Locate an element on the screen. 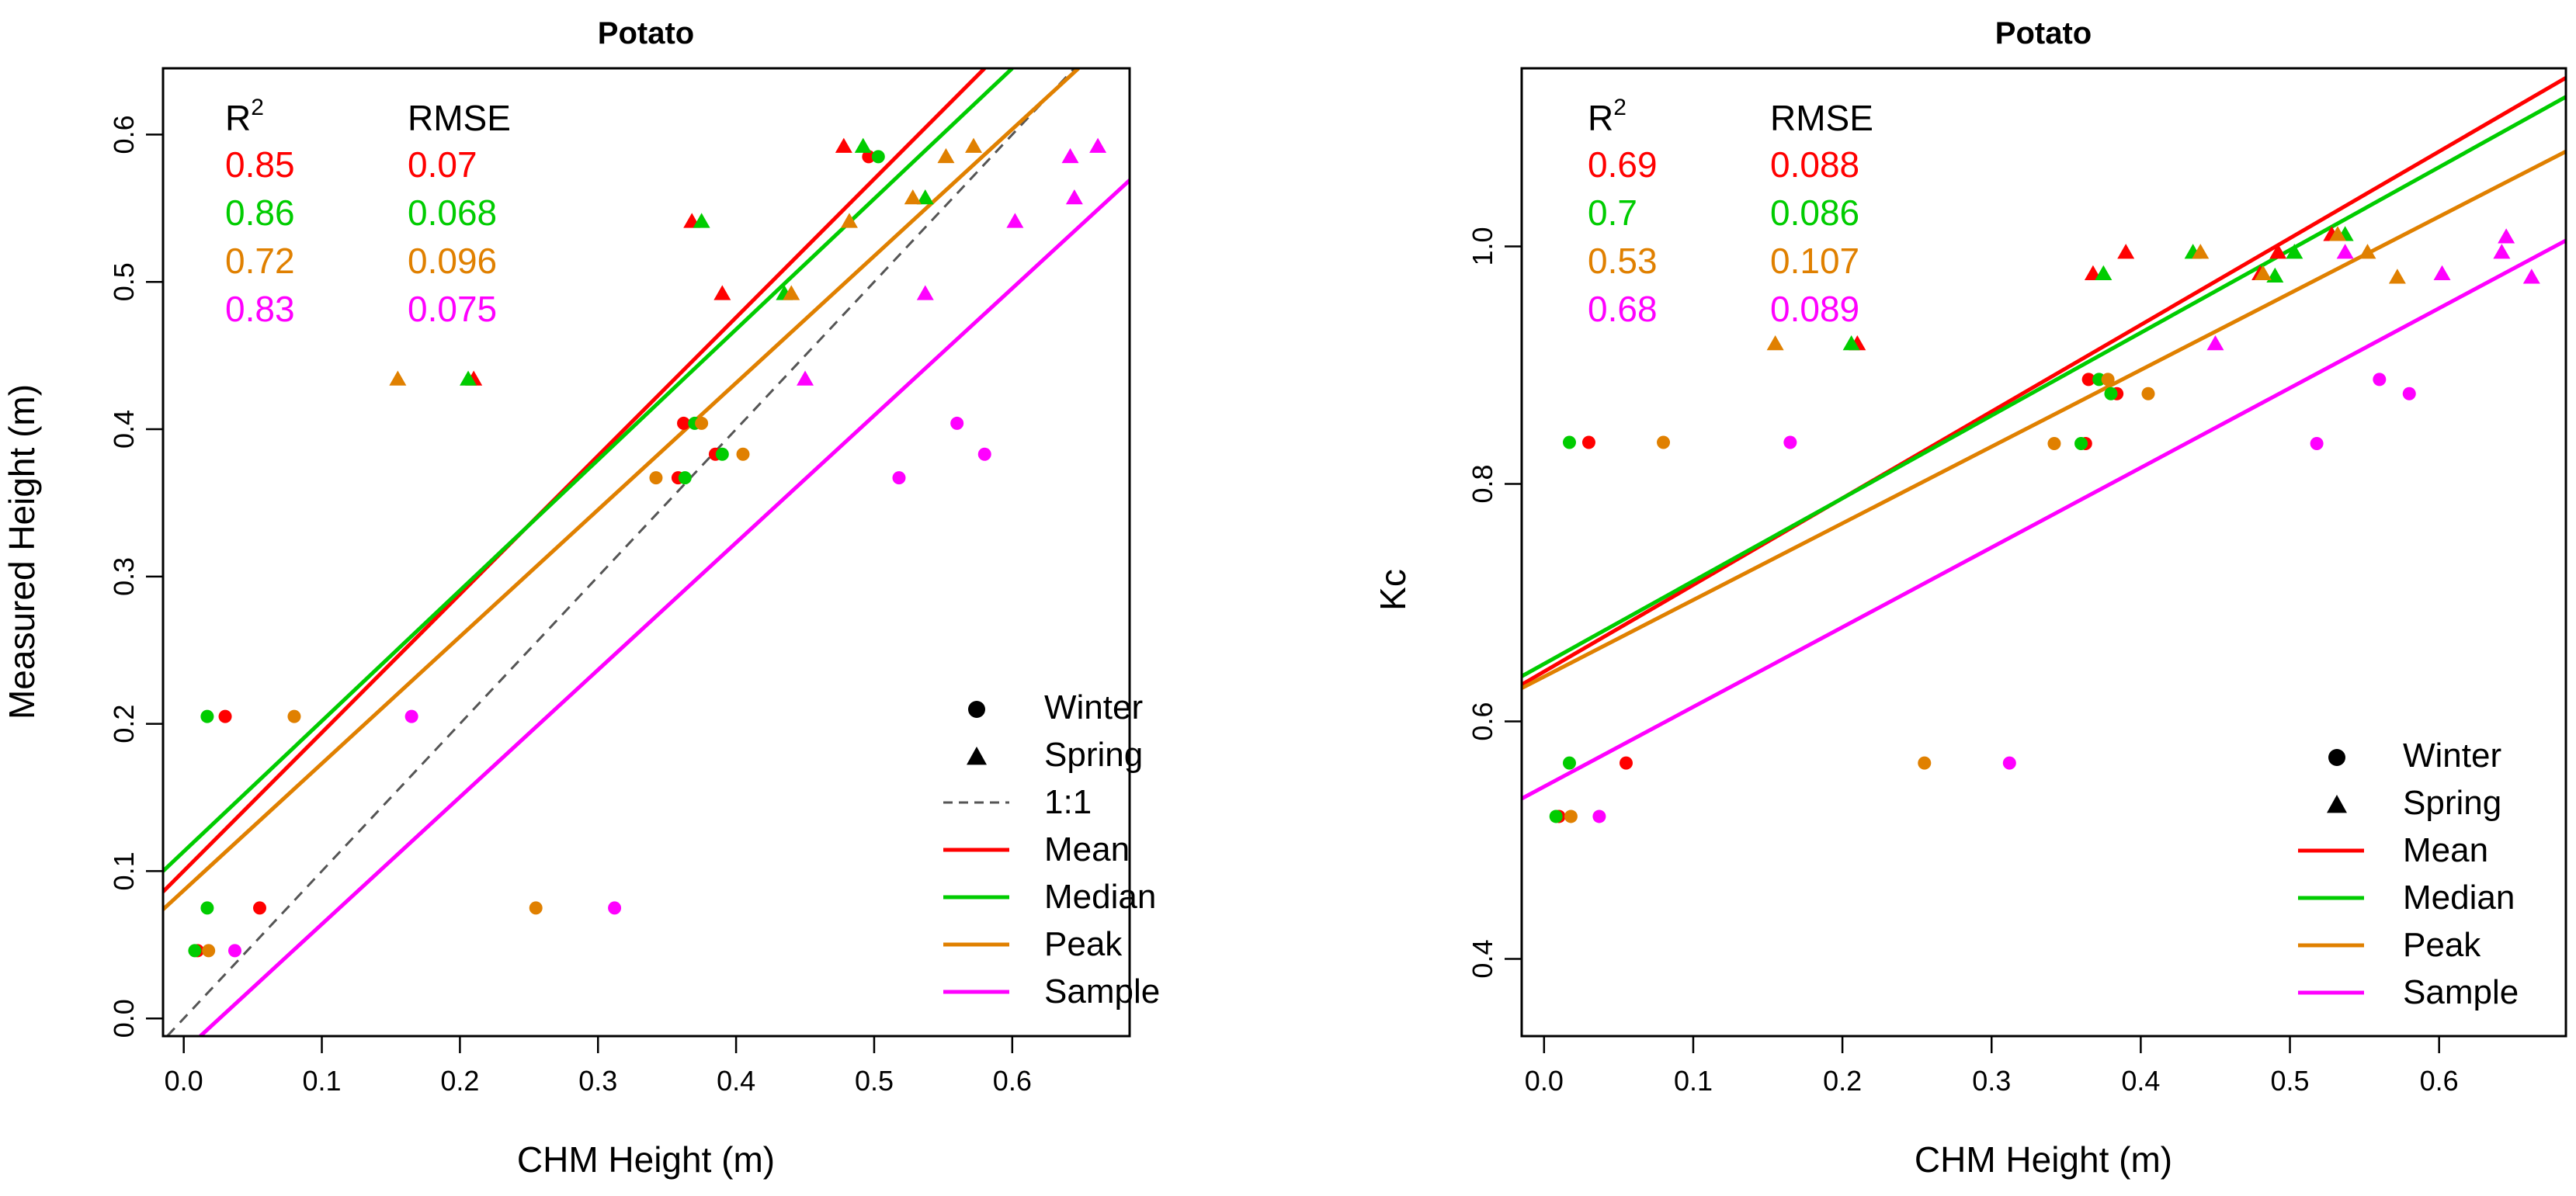 The height and width of the screenshot is (1196, 2576). r2-superscript: 2 is located at coordinates (257, 107).